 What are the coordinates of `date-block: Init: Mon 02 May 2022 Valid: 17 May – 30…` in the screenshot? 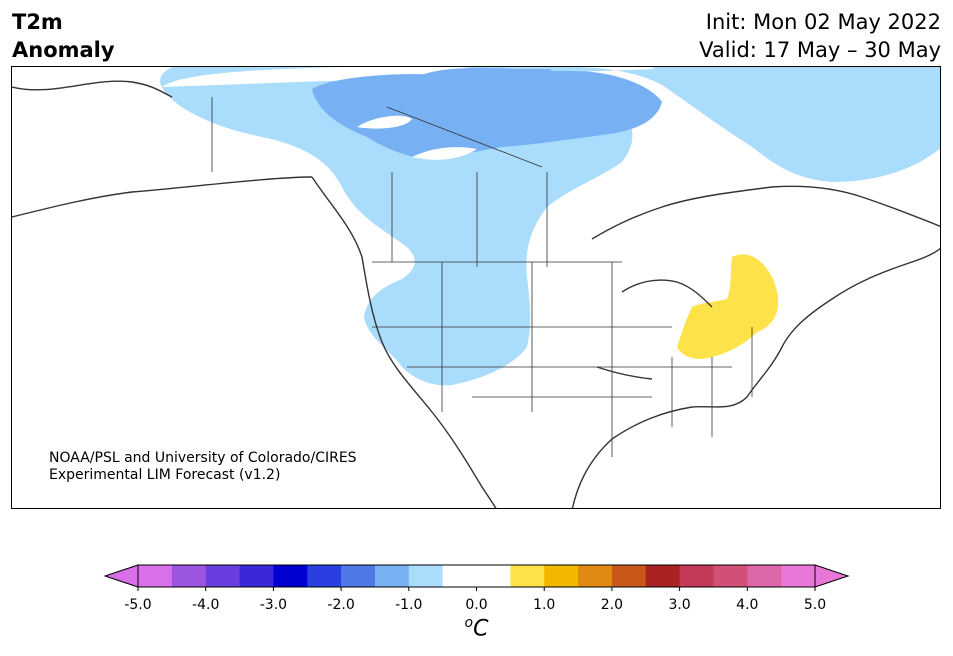 It's located at (820, 36).